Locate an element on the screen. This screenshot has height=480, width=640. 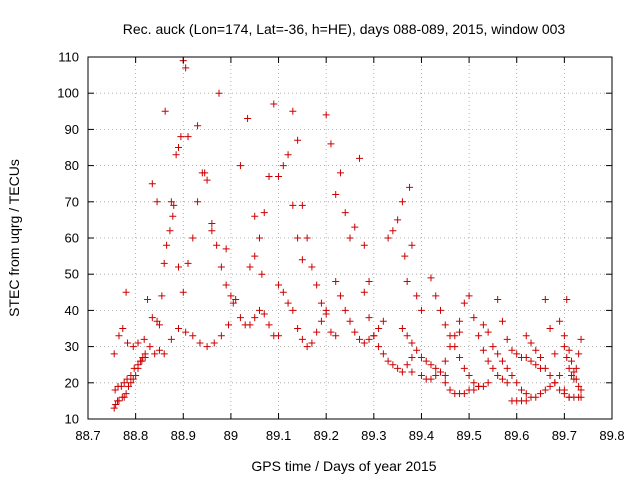
y-tick-label: 60 is located at coordinates (72, 238).